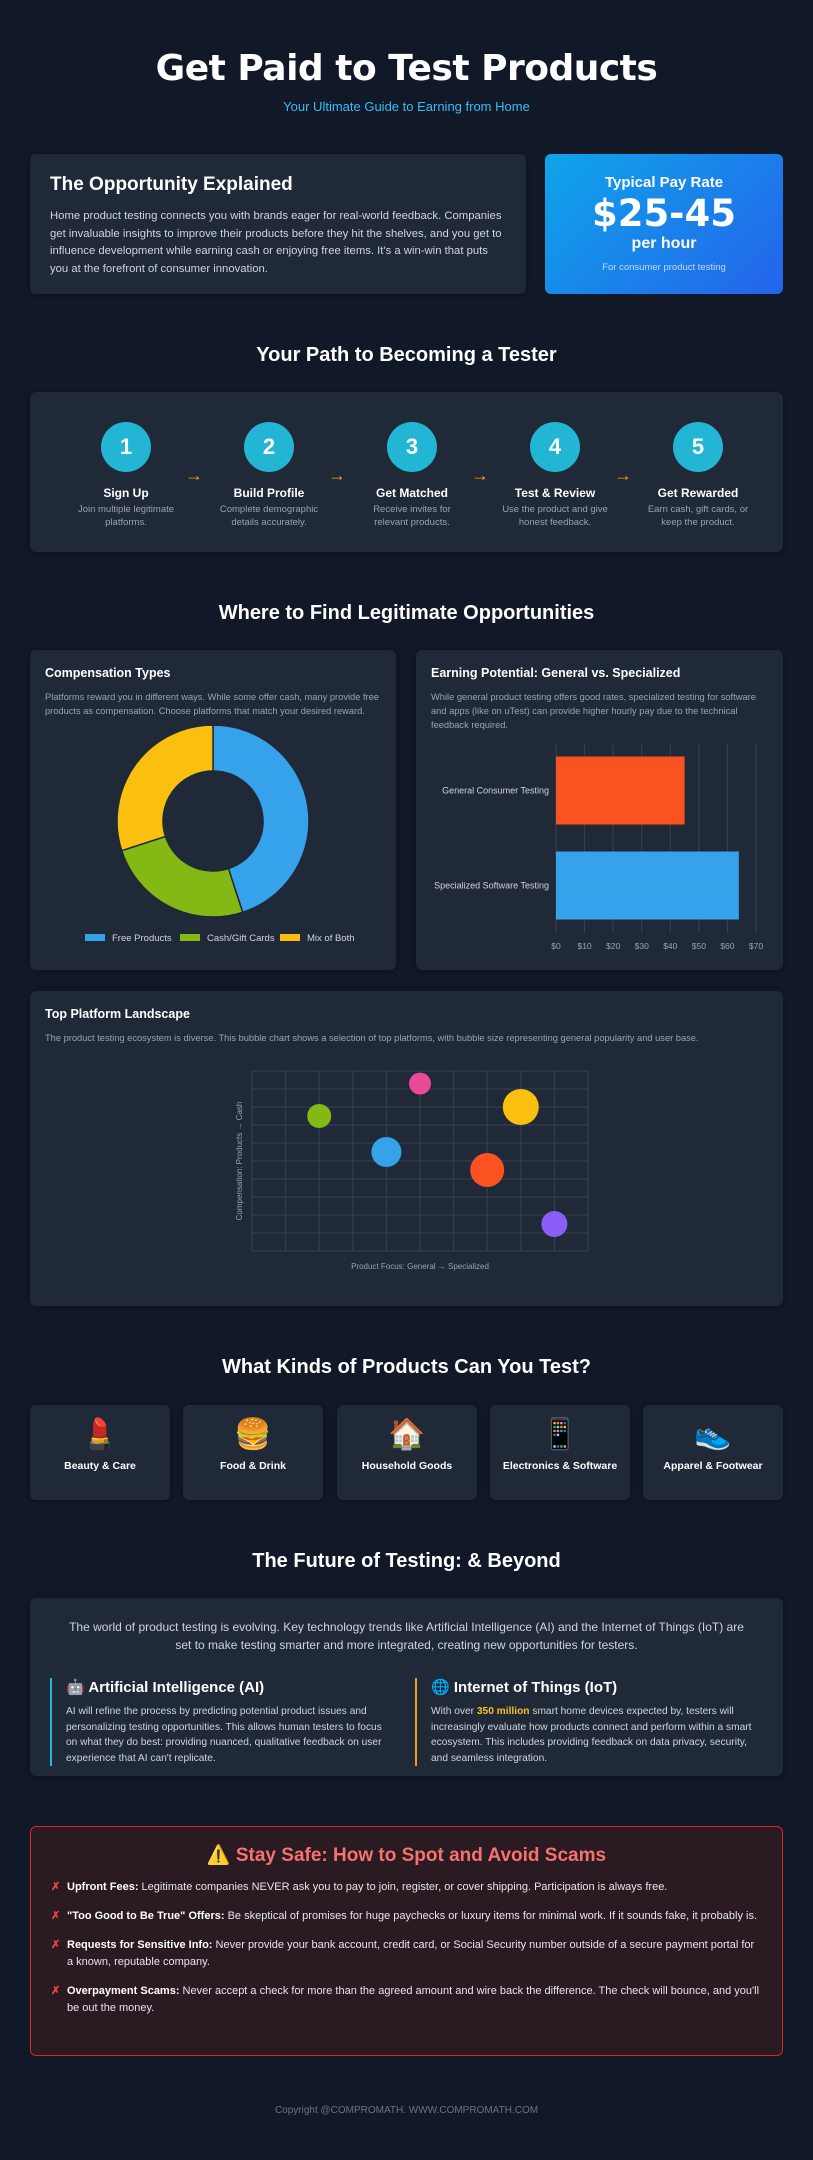 The width and height of the screenshot is (813, 2160). Describe the element at coordinates (613, 946) in the screenshot. I see `x-tick-label: $20` at that location.